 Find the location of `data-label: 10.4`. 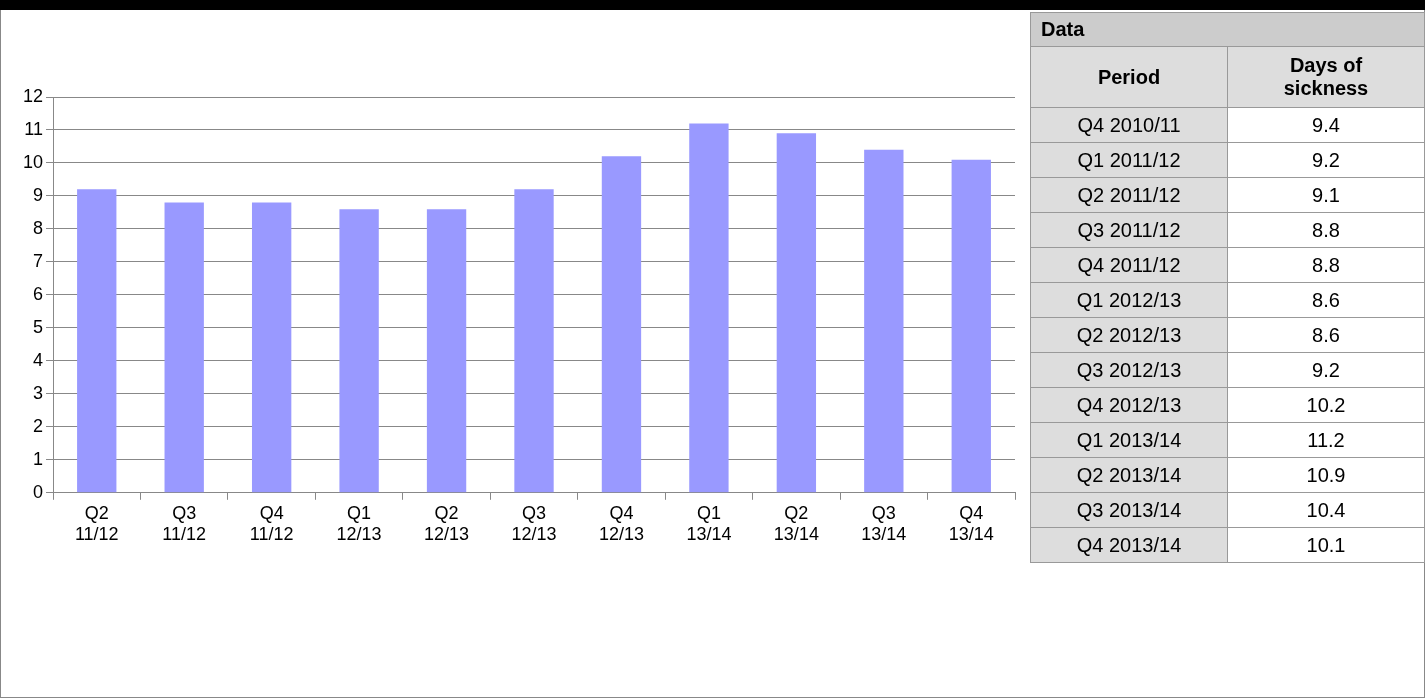

data-label: 10.4 is located at coordinates (1326, 510).